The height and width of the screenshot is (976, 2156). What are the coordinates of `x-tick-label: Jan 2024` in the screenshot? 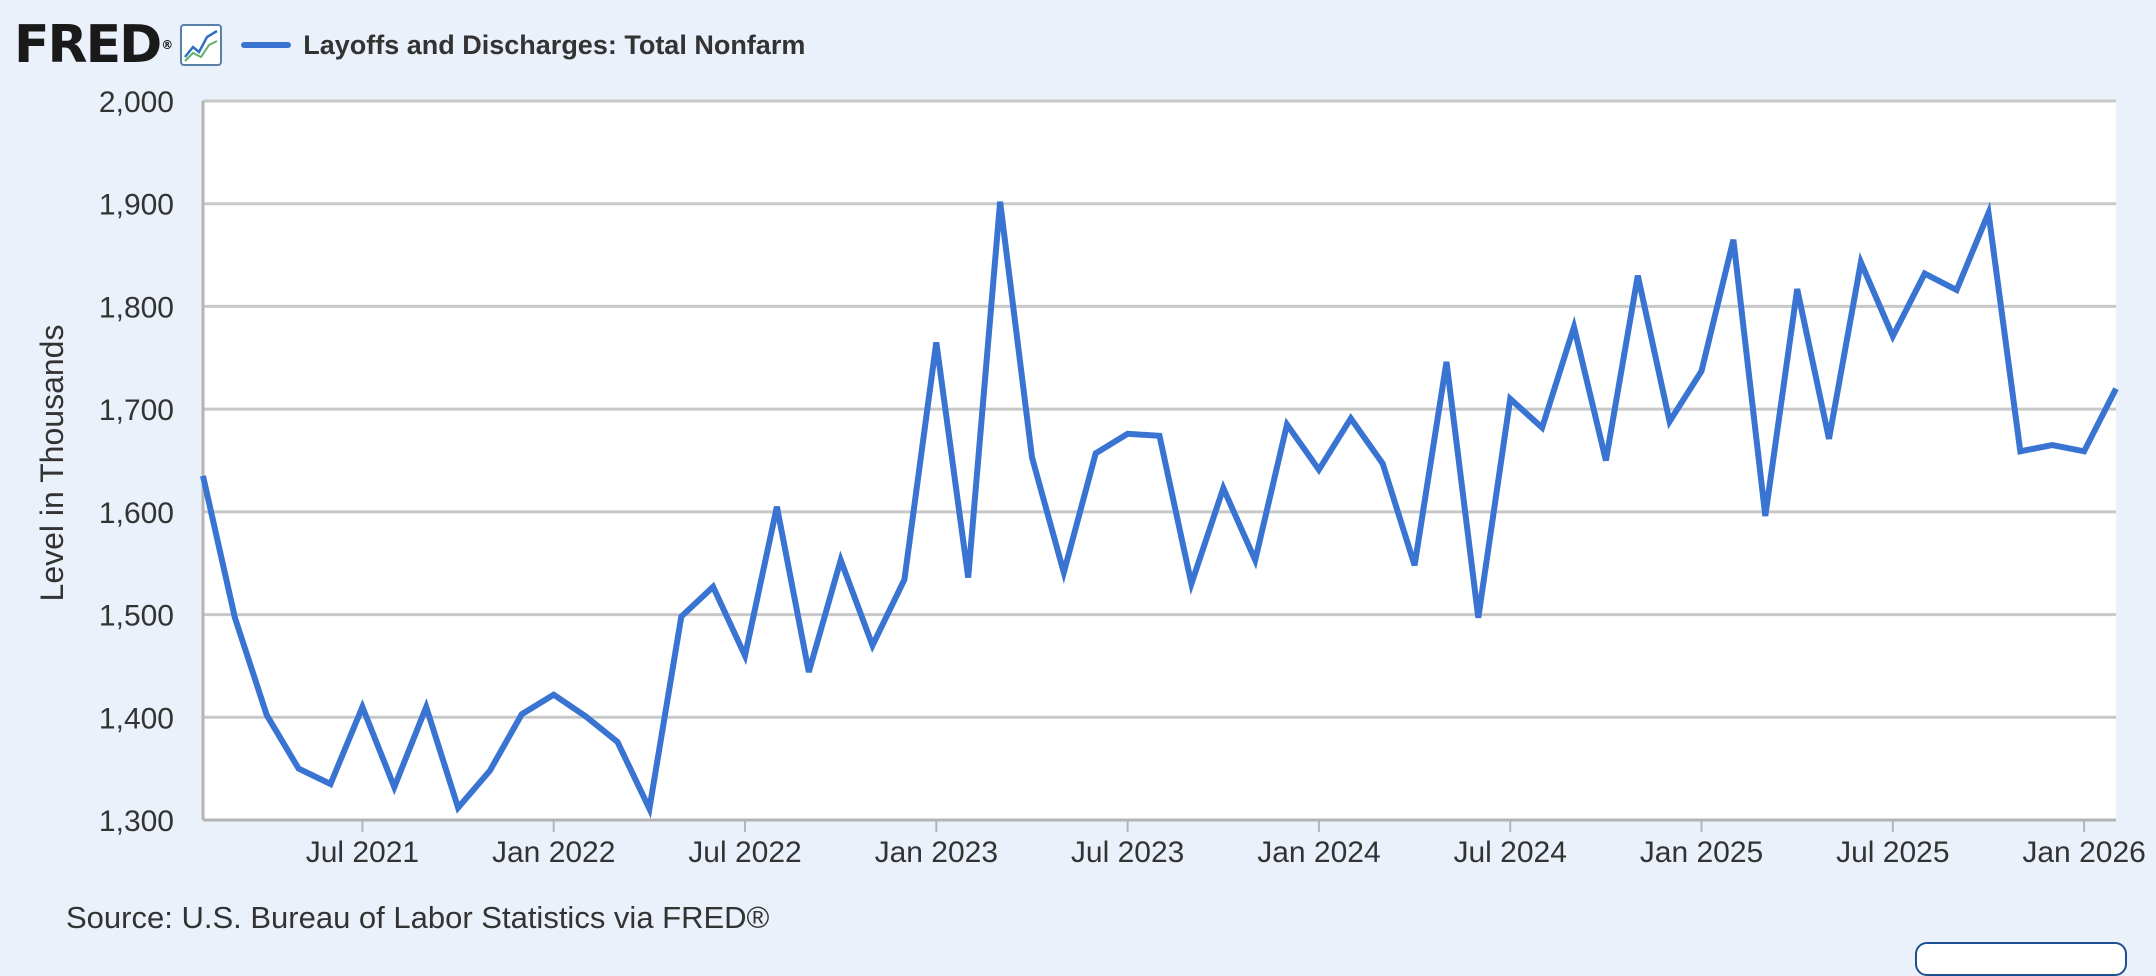 It's located at (1318, 852).